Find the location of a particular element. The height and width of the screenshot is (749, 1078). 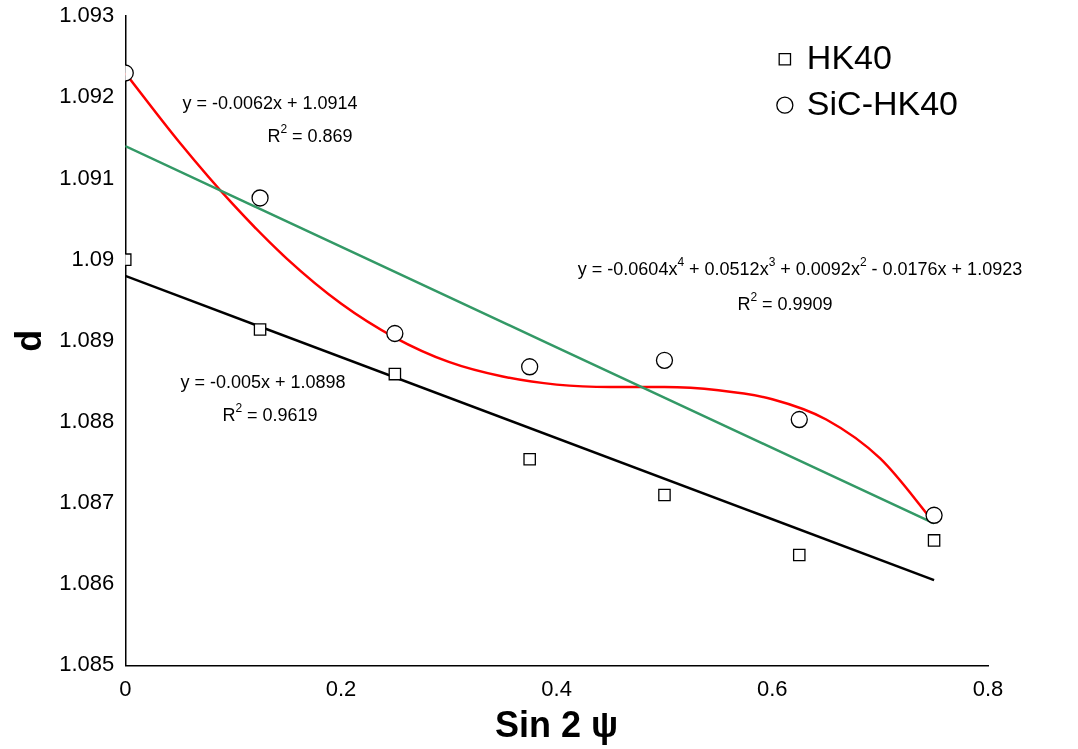

y-tick-label: 1.088 is located at coordinates (87, 421).